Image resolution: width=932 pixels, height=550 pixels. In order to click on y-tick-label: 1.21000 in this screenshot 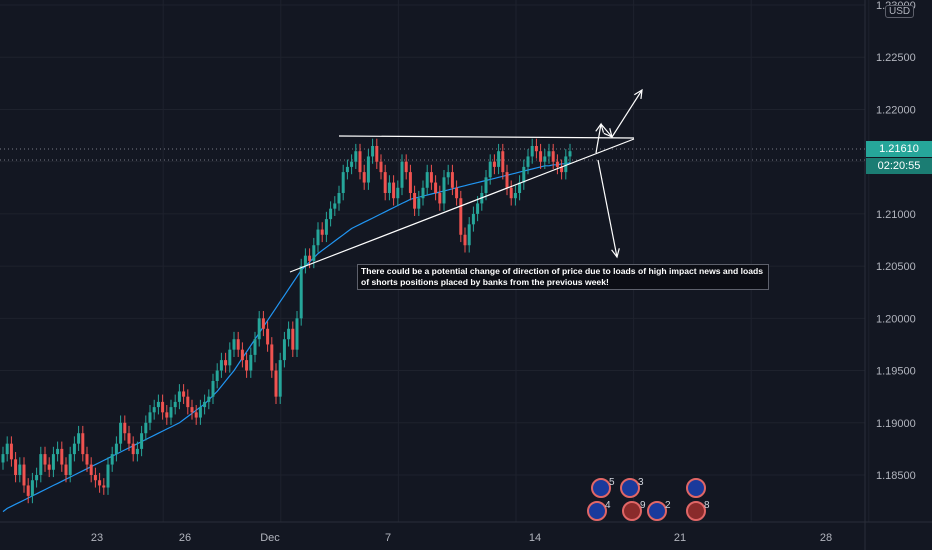, I will do `click(896, 215)`.